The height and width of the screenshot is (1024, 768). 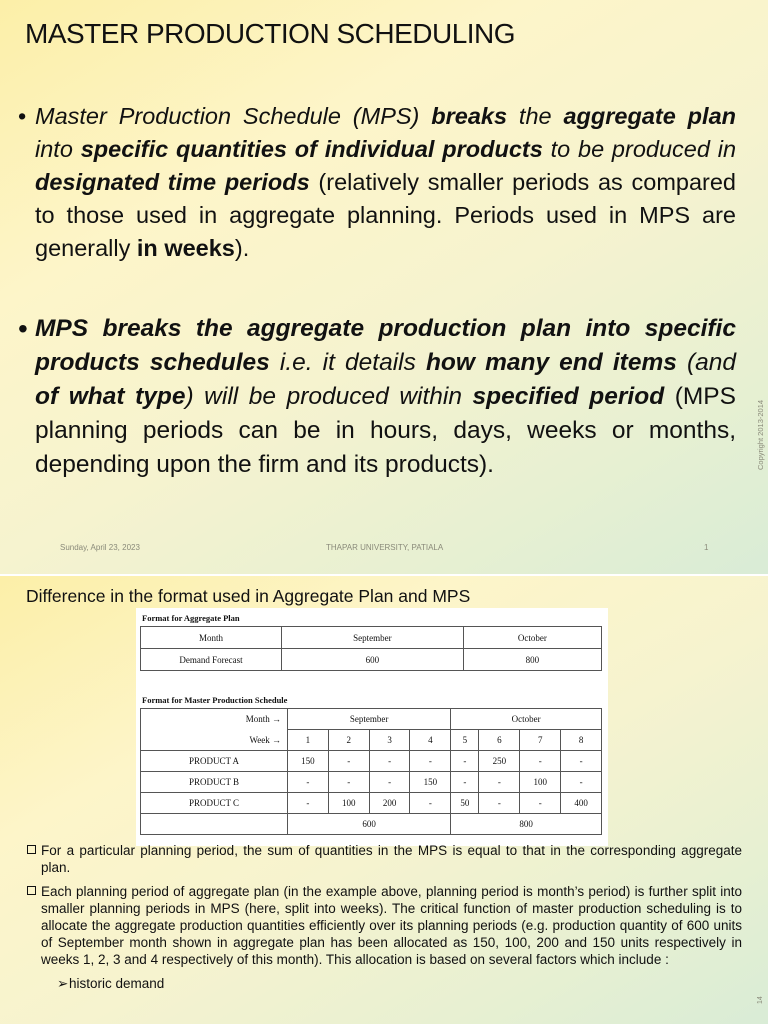 I want to click on product-label: PRODUCT C, so click(x=214, y=803).